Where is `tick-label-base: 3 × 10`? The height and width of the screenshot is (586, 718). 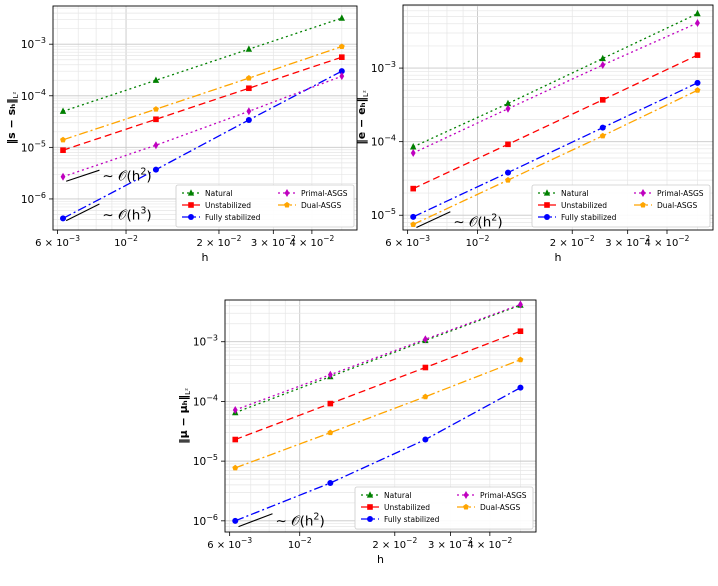 tick-label-base: 3 × 10 is located at coordinates (268, 243).